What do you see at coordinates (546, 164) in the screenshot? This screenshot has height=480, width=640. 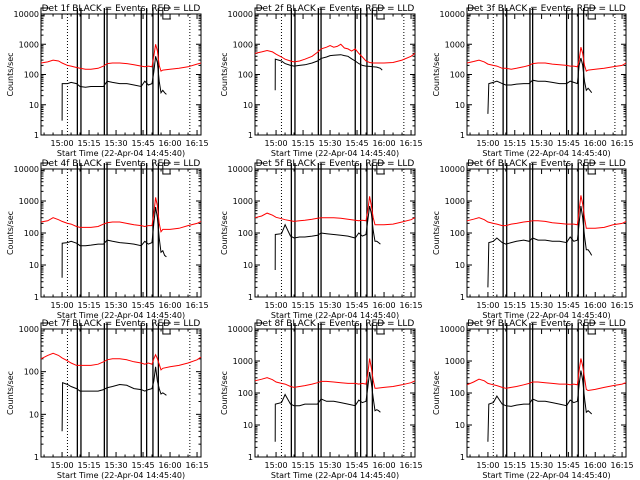 I see `panel-title: Det 6f BLACK = Events, RED = LLD` at bounding box center [546, 164].